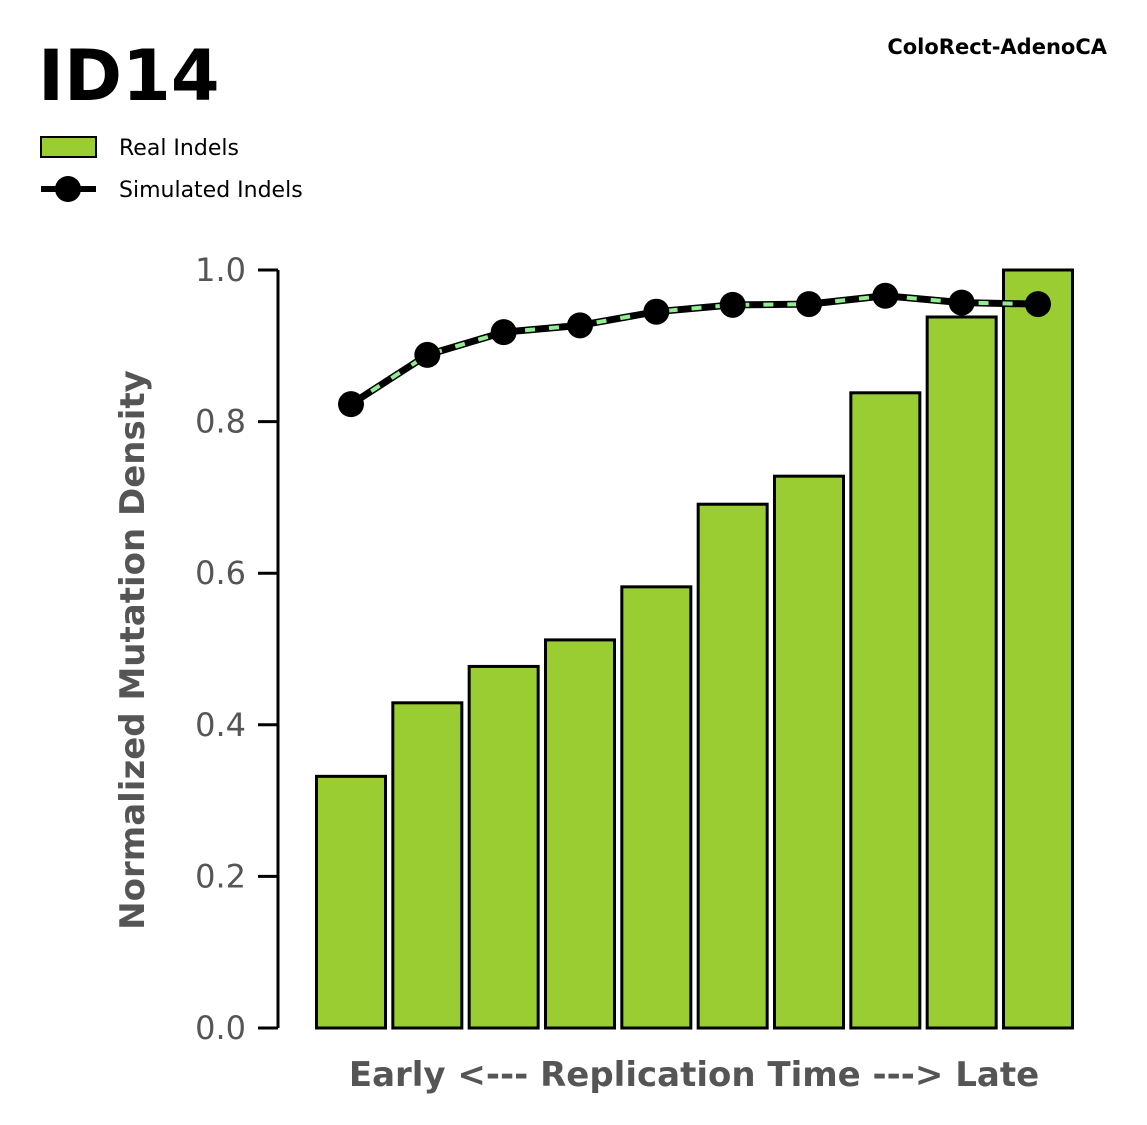 The height and width of the screenshot is (1125, 1147). I want to click on y-tick-label: 0.2, so click(220, 876).